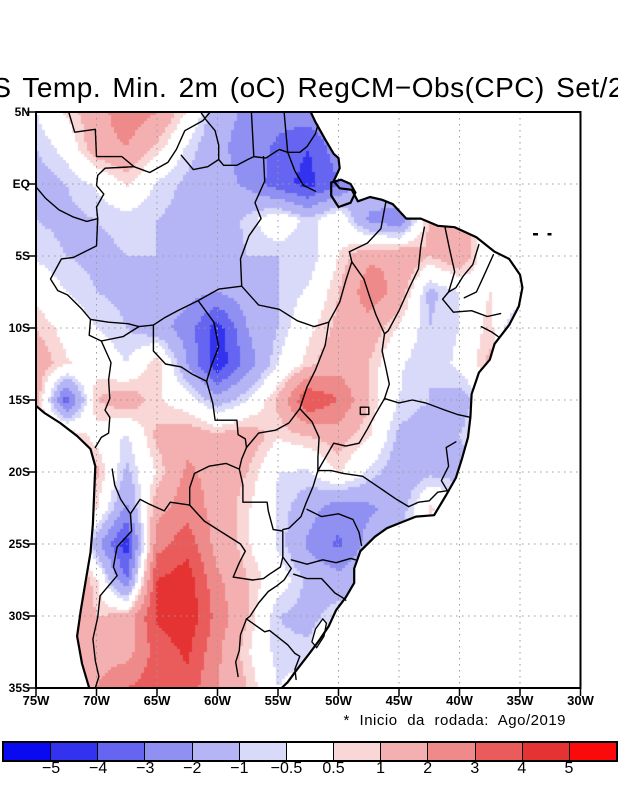  Describe the element at coordinates (343, 193) in the screenshot. I see `marajo-island-outline` at that location.